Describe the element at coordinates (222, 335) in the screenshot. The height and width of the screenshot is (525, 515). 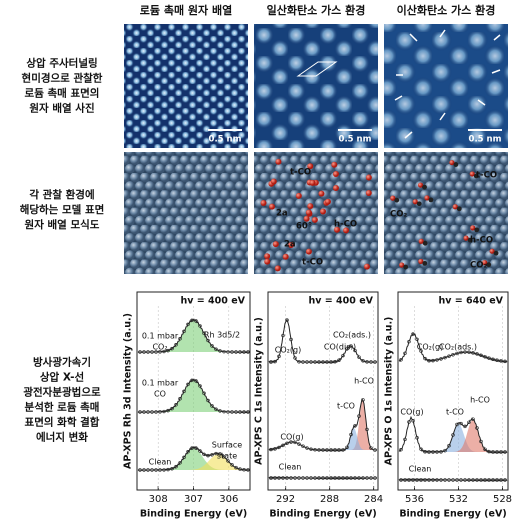
I see `peak-label: Rh 3d5/2` at that location.